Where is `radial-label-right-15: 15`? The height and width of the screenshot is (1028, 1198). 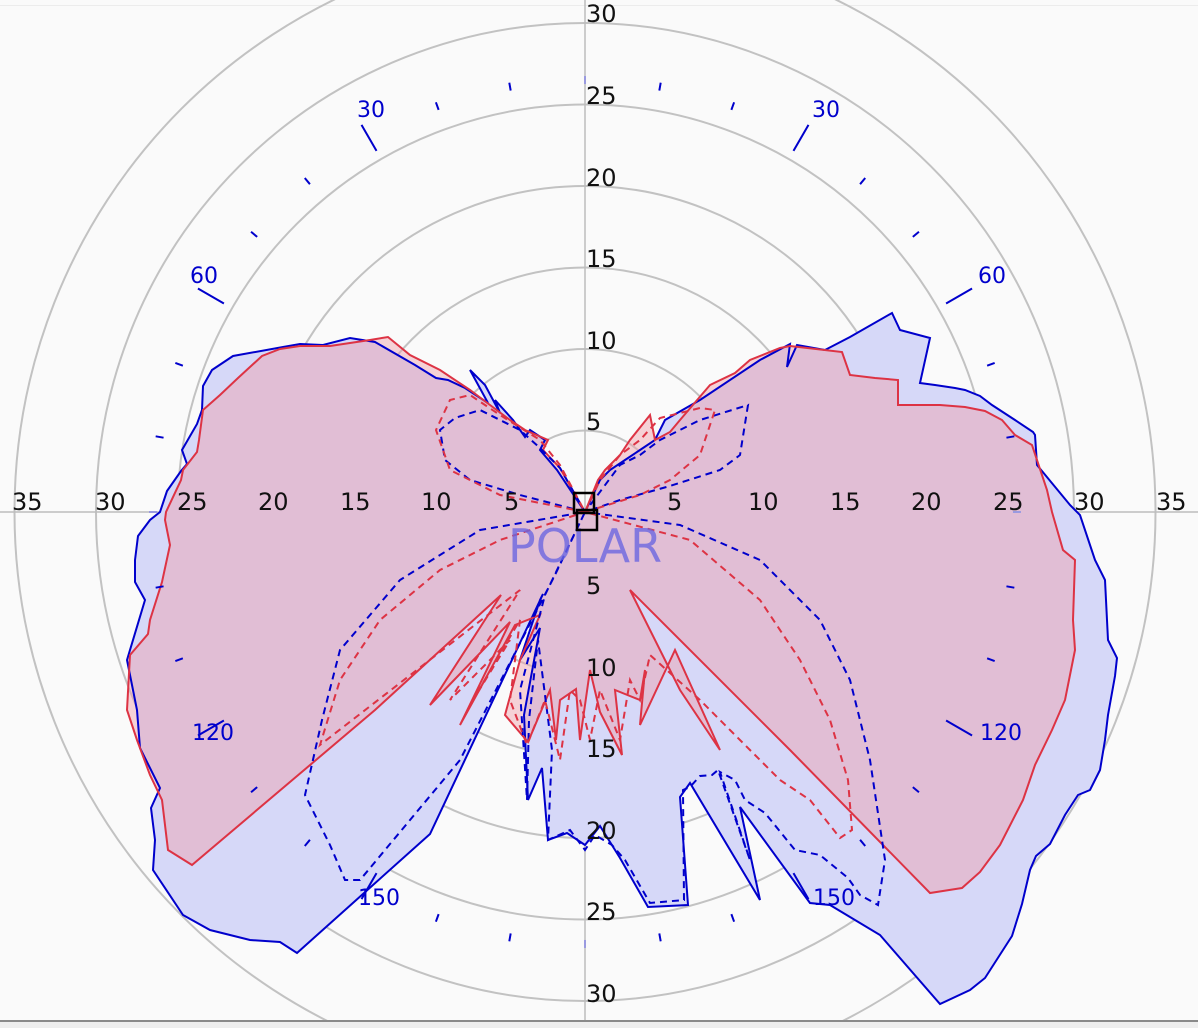
radial-label-right-15: 15 is located at coordinates (845, 502).